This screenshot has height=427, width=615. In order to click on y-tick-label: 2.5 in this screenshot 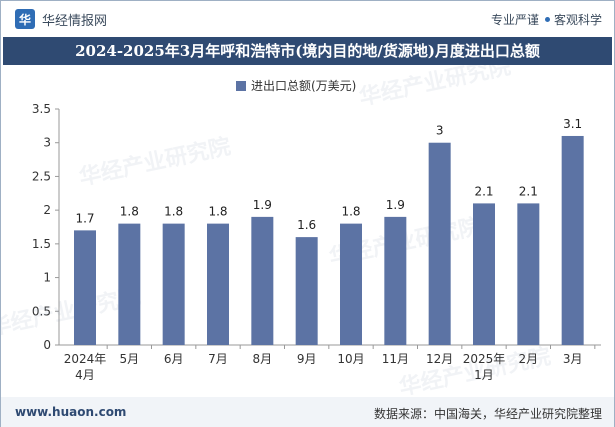, I will do `click(41, 176)`.